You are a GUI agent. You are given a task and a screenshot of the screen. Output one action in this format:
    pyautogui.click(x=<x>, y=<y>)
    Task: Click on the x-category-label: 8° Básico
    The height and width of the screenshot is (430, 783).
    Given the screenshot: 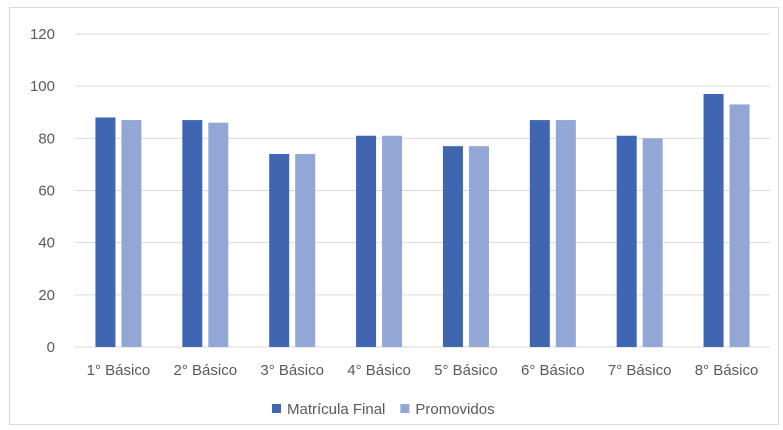 What is the action you would take?
    pyautogui.click(x=727, y=370)
    